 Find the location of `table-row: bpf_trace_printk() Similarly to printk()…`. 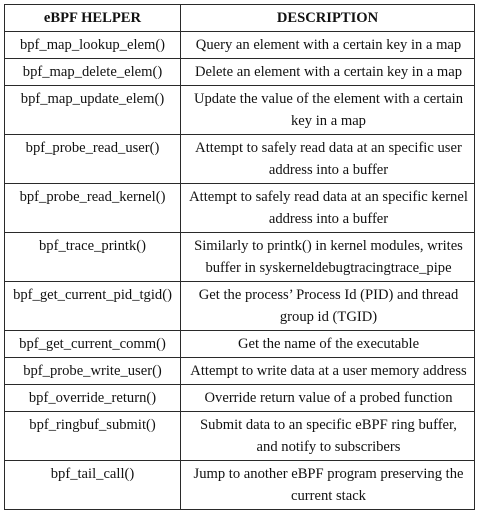

table-row: bpf_trace_printk() Similarly to printk()… is located at coordinates (239, 257).